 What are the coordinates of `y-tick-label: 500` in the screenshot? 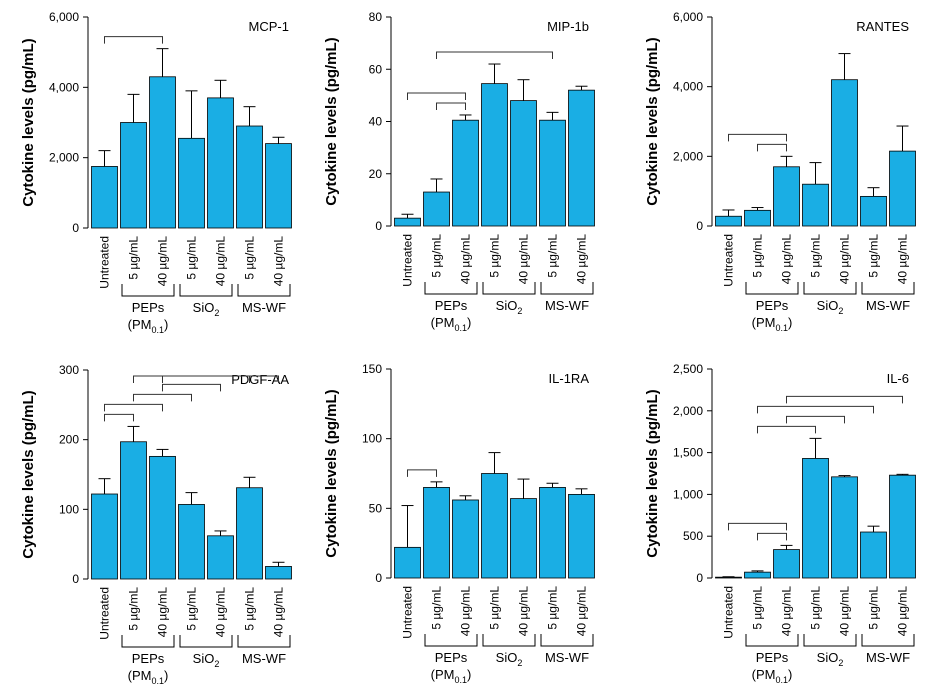 It's located at (693, 536).